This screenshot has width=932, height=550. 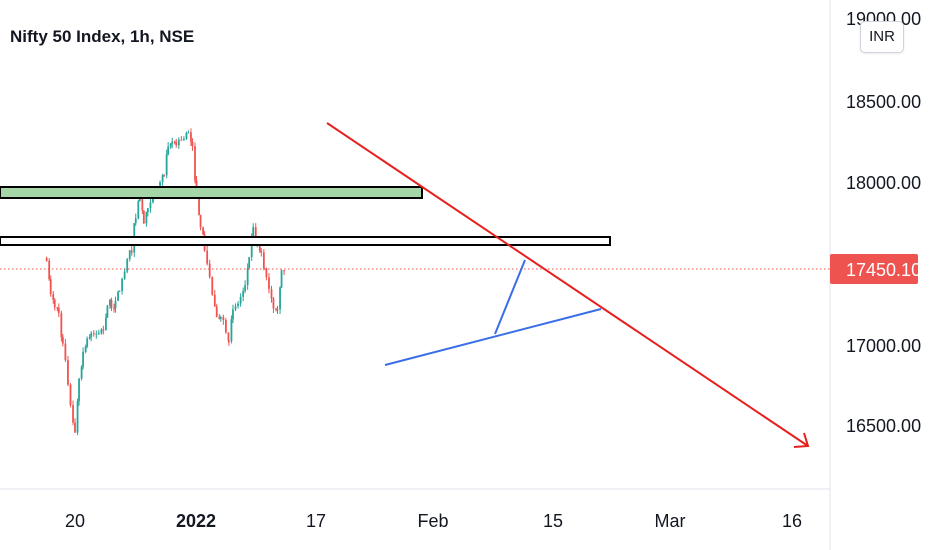 I want to click on last-price-label: 17450.10, so click(x=883, y=270).